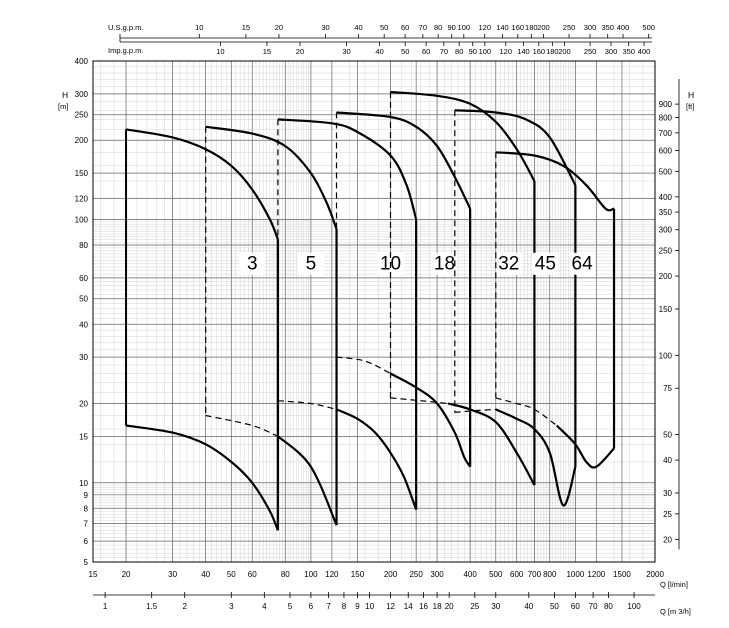  What do you see at coordinates (648, 27) in the screenshot?
I see `usgpm-tick-label: 500` at bounding box center [648, 27].